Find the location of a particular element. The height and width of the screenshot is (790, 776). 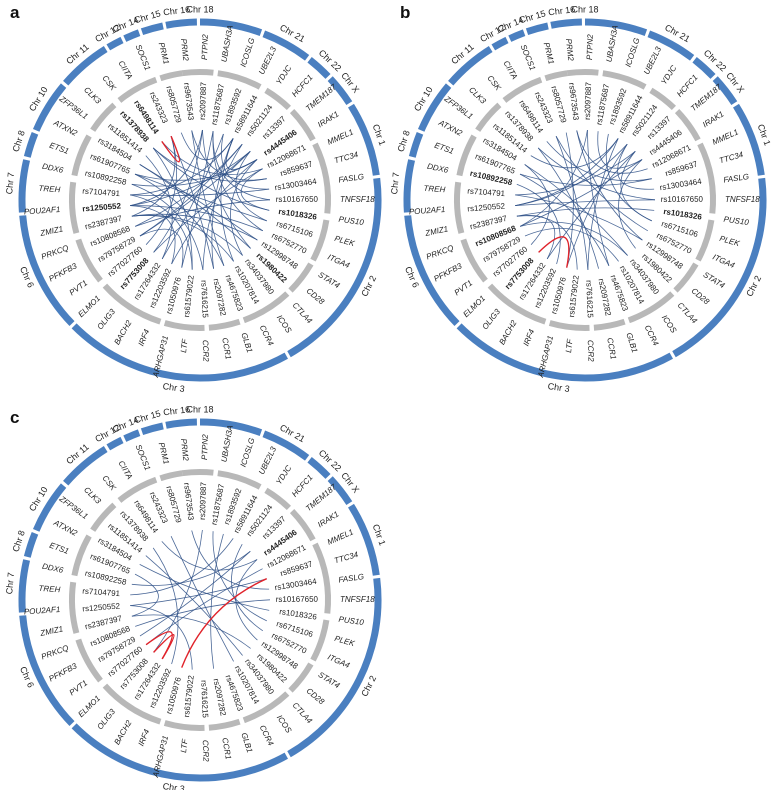

gene-label: ZMIZ1 is located at coordinates (51, 231).